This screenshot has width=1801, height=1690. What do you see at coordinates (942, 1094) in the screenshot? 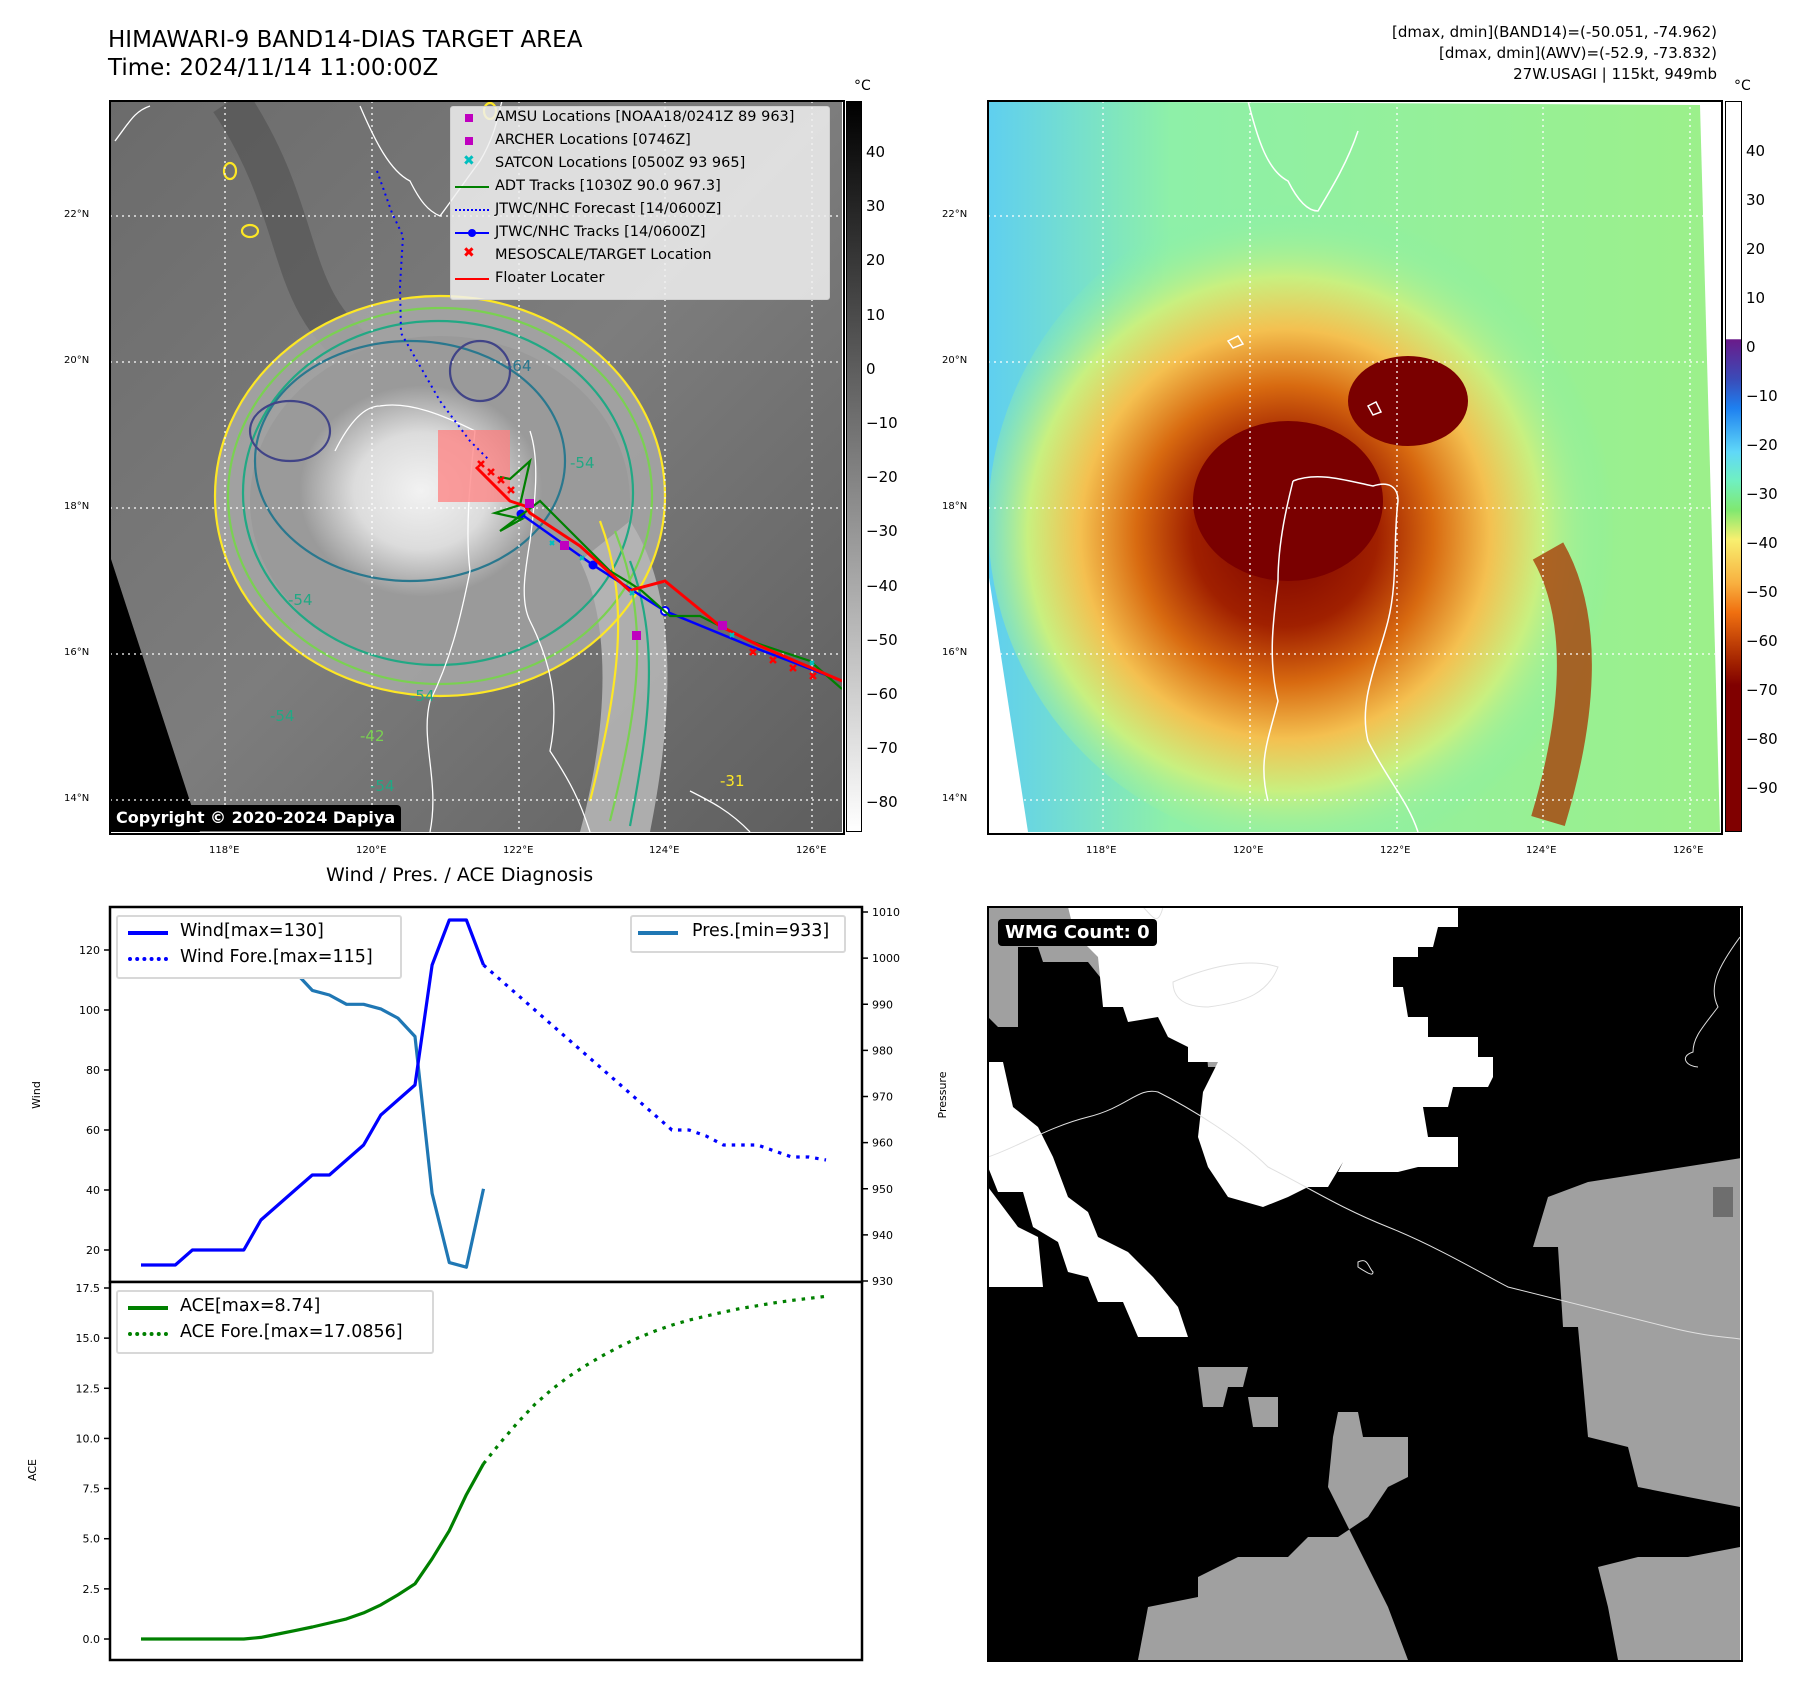
I see `pressure-axis-label: Pressure` at bounding box center [942, 1094].